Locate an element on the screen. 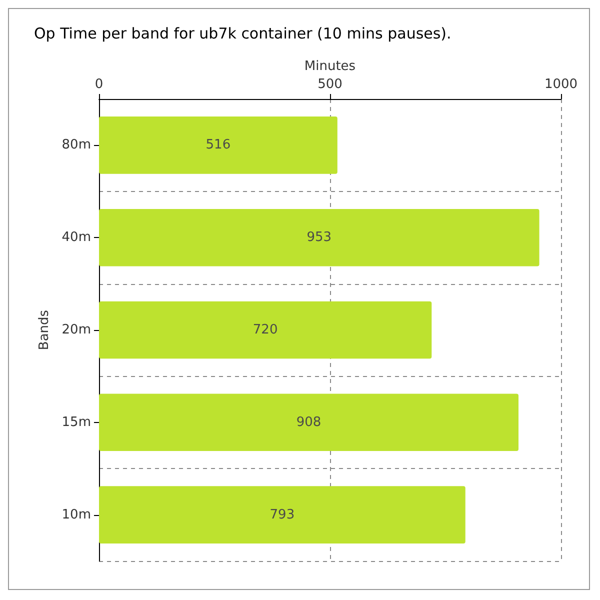  data-label: 516 is located at coordinates (218, 145).